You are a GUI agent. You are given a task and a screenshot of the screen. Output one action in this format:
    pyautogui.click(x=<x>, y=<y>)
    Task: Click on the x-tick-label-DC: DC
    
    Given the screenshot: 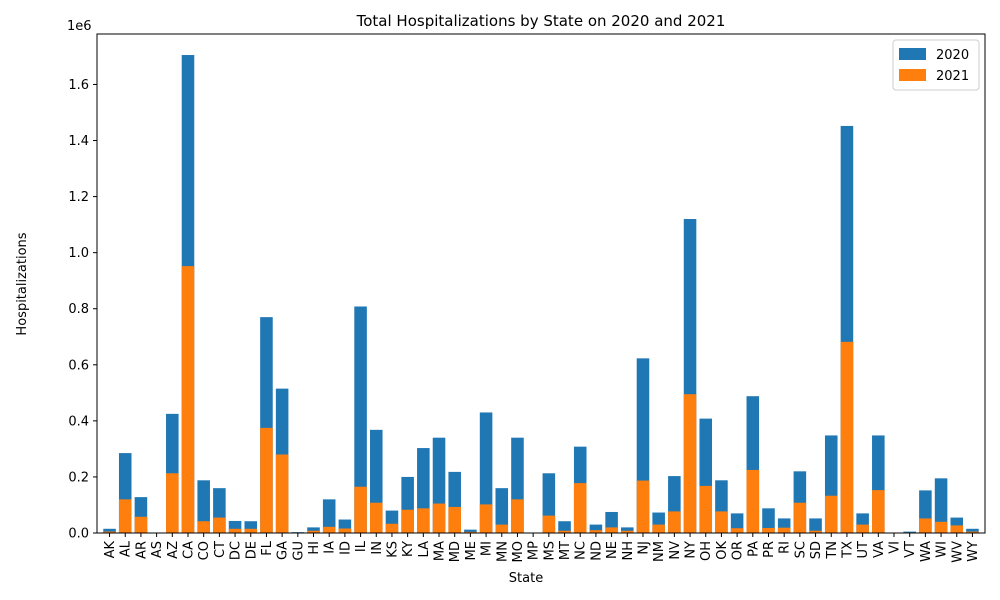 What is the action you would take?
    pyautogui.click(x=236, y=550)
    